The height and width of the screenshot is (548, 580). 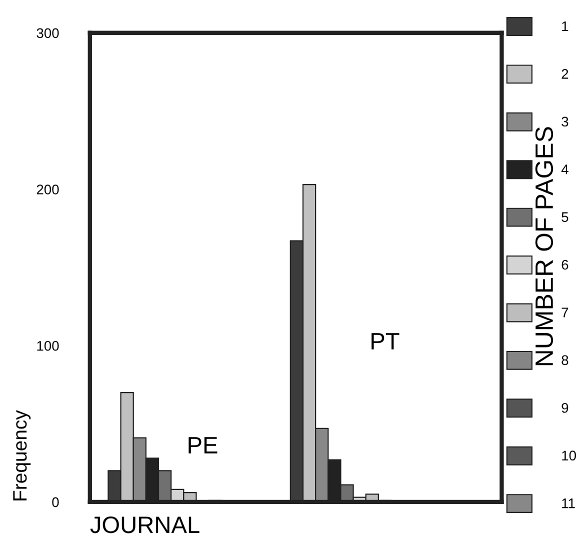 I want to click on y-tick-label: 0, so click(x=55, y=502).